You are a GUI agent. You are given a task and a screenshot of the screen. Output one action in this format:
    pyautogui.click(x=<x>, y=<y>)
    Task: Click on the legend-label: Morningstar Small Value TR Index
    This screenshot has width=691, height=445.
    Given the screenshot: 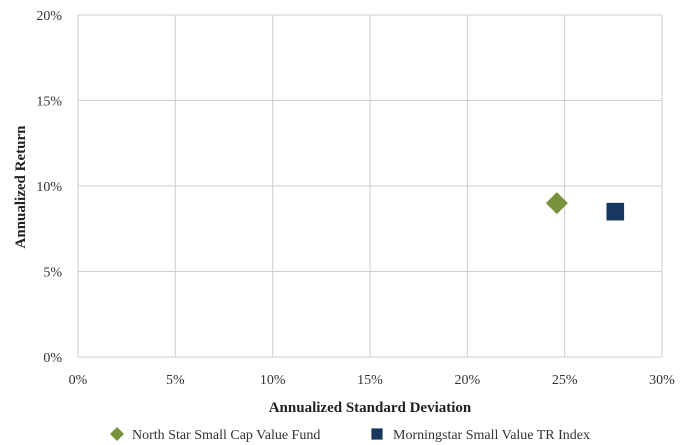 What is the action you would take?
    pyautogui.click(x=491, y=435)
    